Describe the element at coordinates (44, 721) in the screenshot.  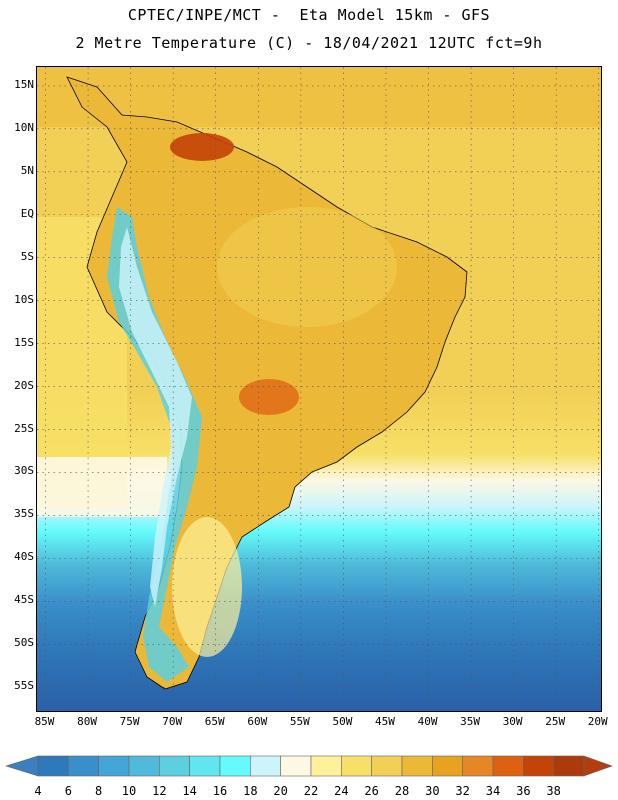
I see `lon-tick-label: 85W` at that location.